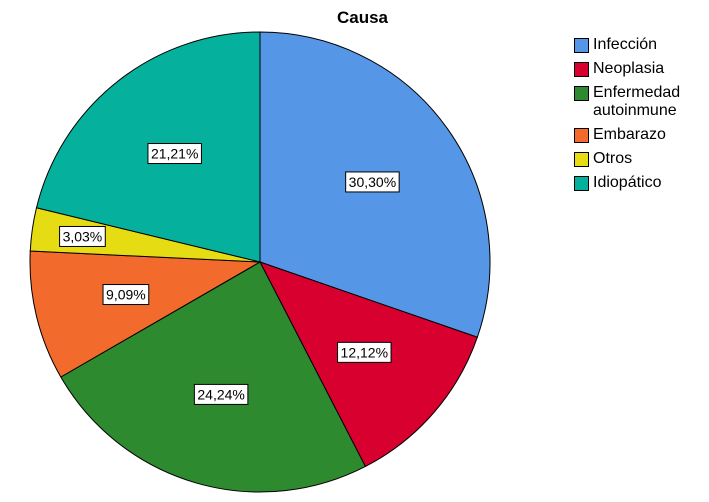  I want to click on legend-label: Otros, so click(613, 158).